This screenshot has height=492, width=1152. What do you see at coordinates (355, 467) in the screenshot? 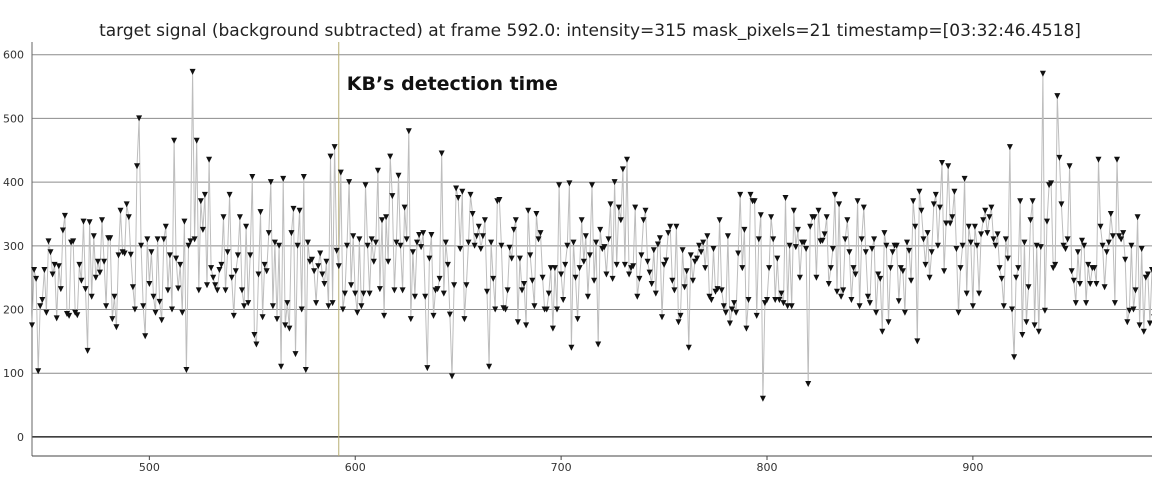
I see `x-tick-label-600: 600` at bounding box center [355, 467].